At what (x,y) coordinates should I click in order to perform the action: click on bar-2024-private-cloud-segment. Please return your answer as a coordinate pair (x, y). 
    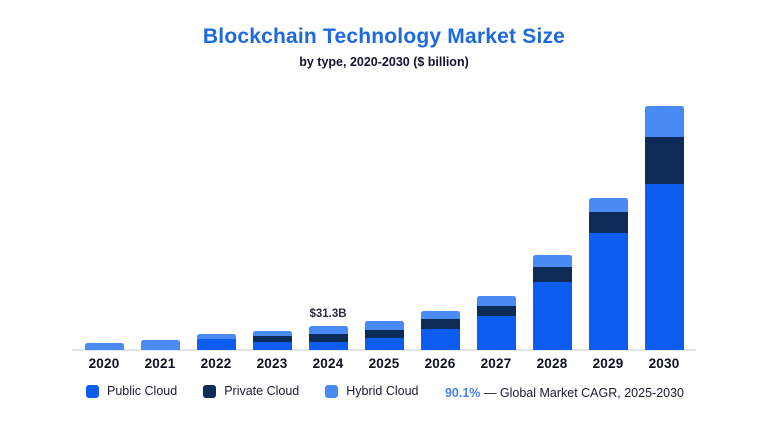
    Looking at the image, I should click on (328, 338).